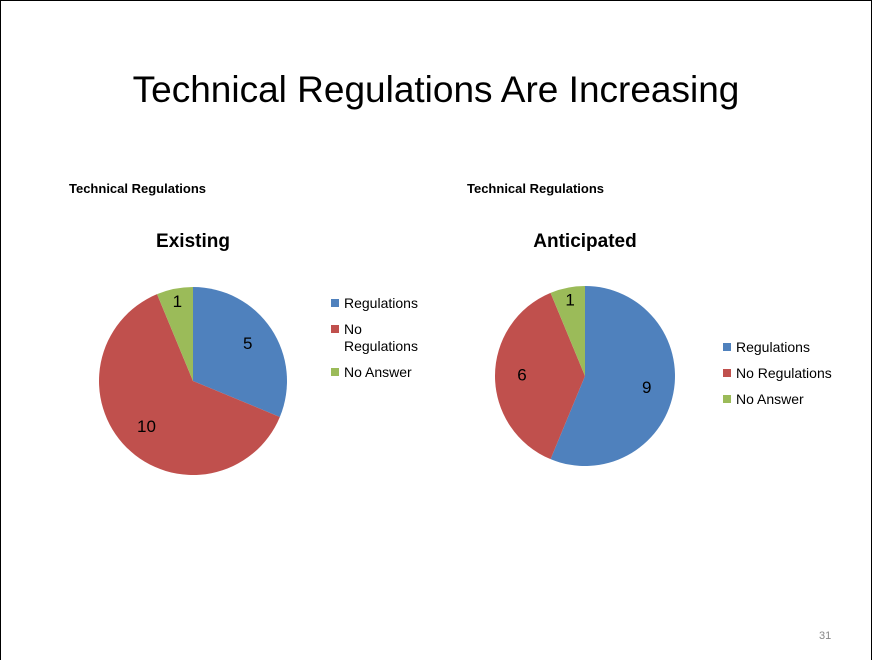 The width and height of the screenshot is (872, 660). I want to click on chart-title: Existing, so click(193, 241).